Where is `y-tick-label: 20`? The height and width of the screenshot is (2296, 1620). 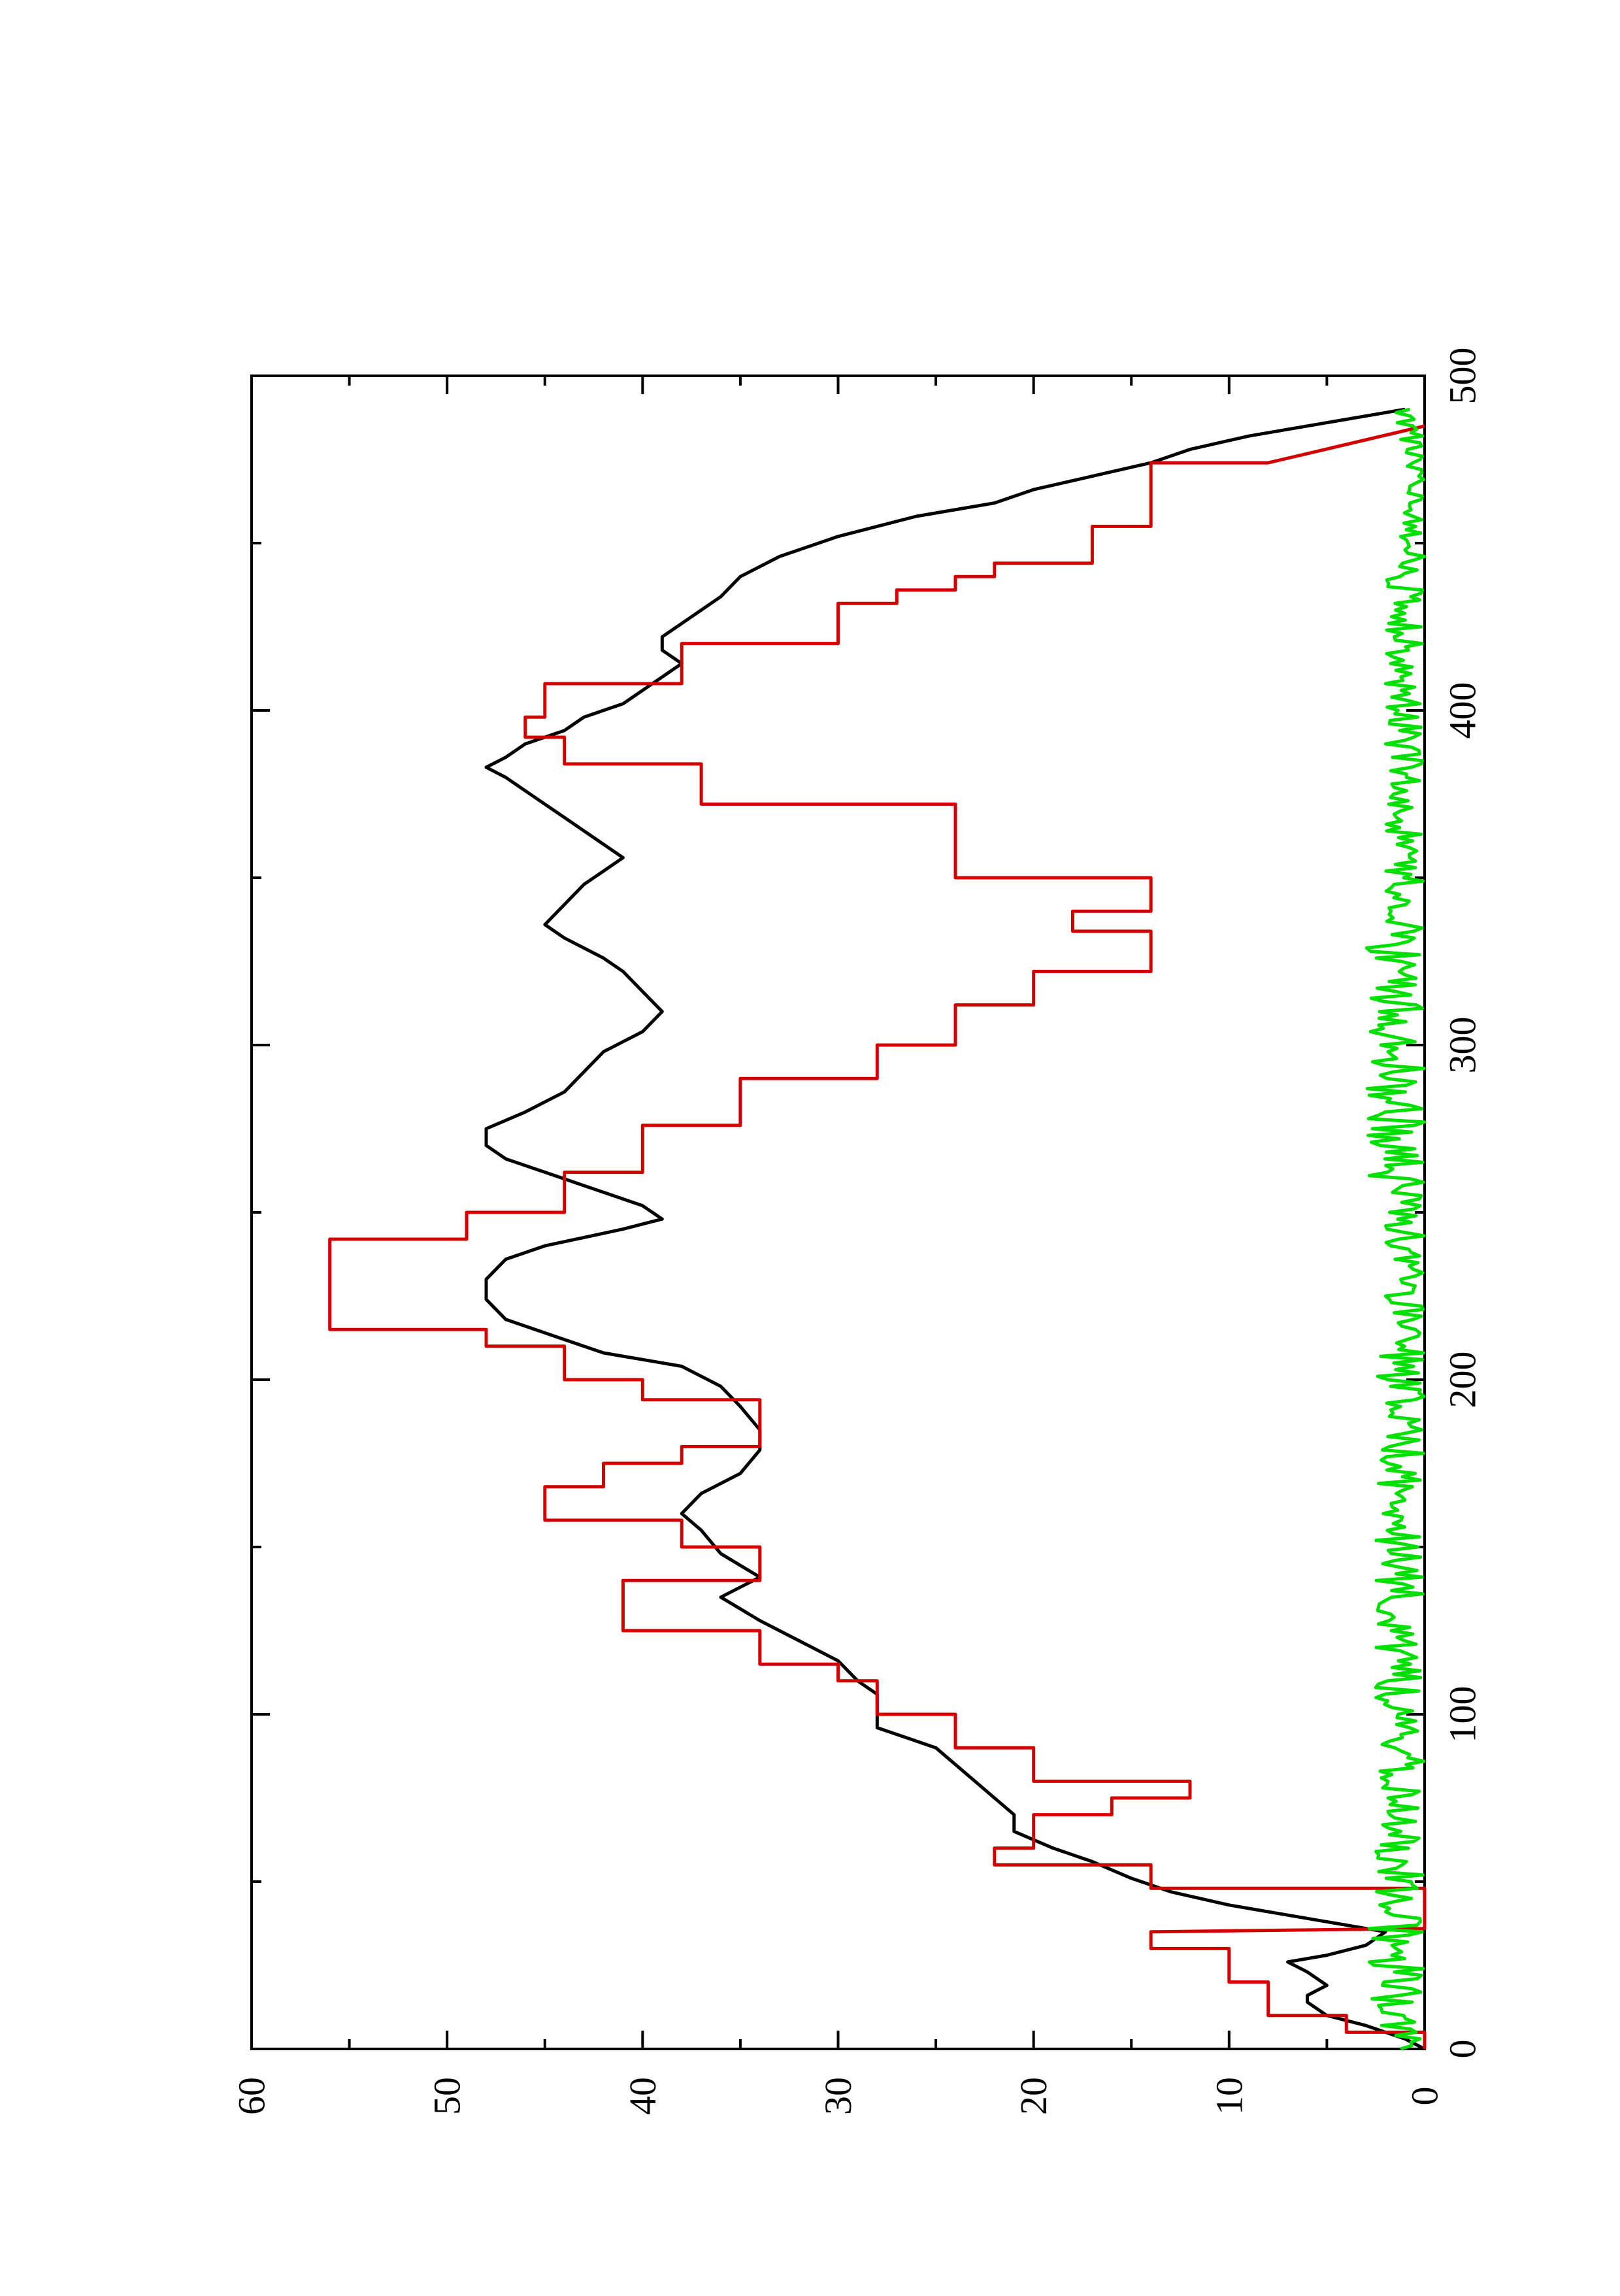 y-tick-label: 20 is located at coordinates (1033, 2096).